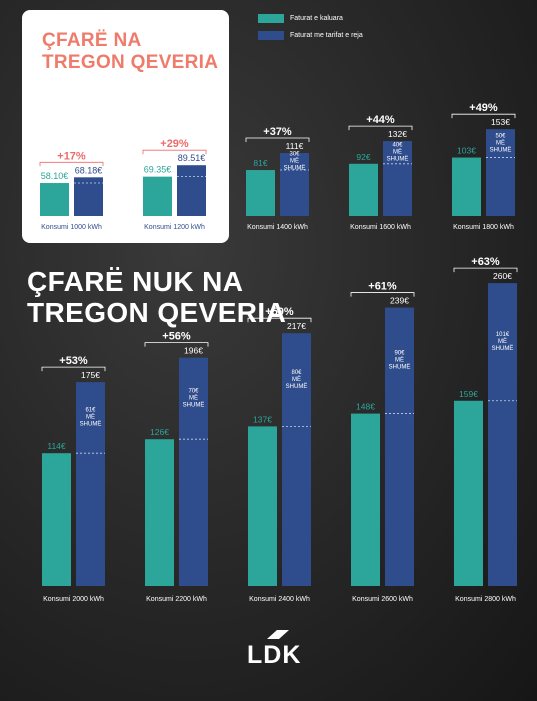 This screenshot has height=701, width=537. Describe the element at coordinates (55, 176) in the screenshot. I see `value-label-old: 58.10€` at that location.